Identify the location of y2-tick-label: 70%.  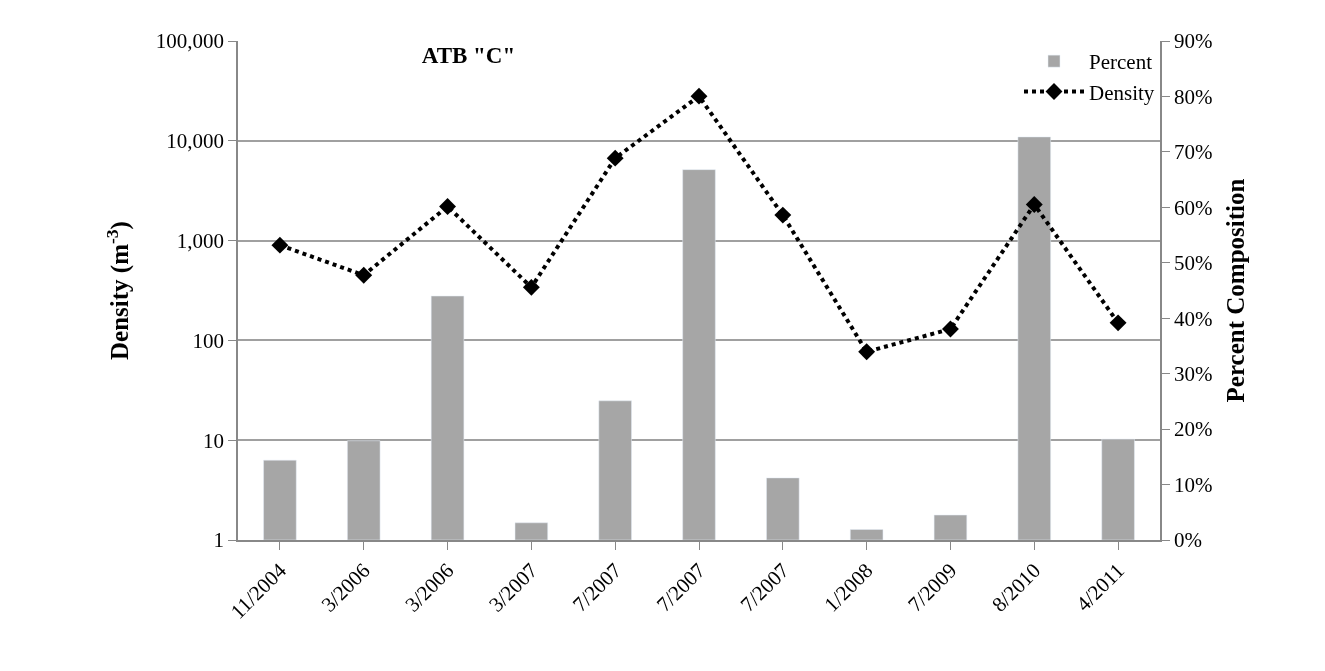
(1193, 152).